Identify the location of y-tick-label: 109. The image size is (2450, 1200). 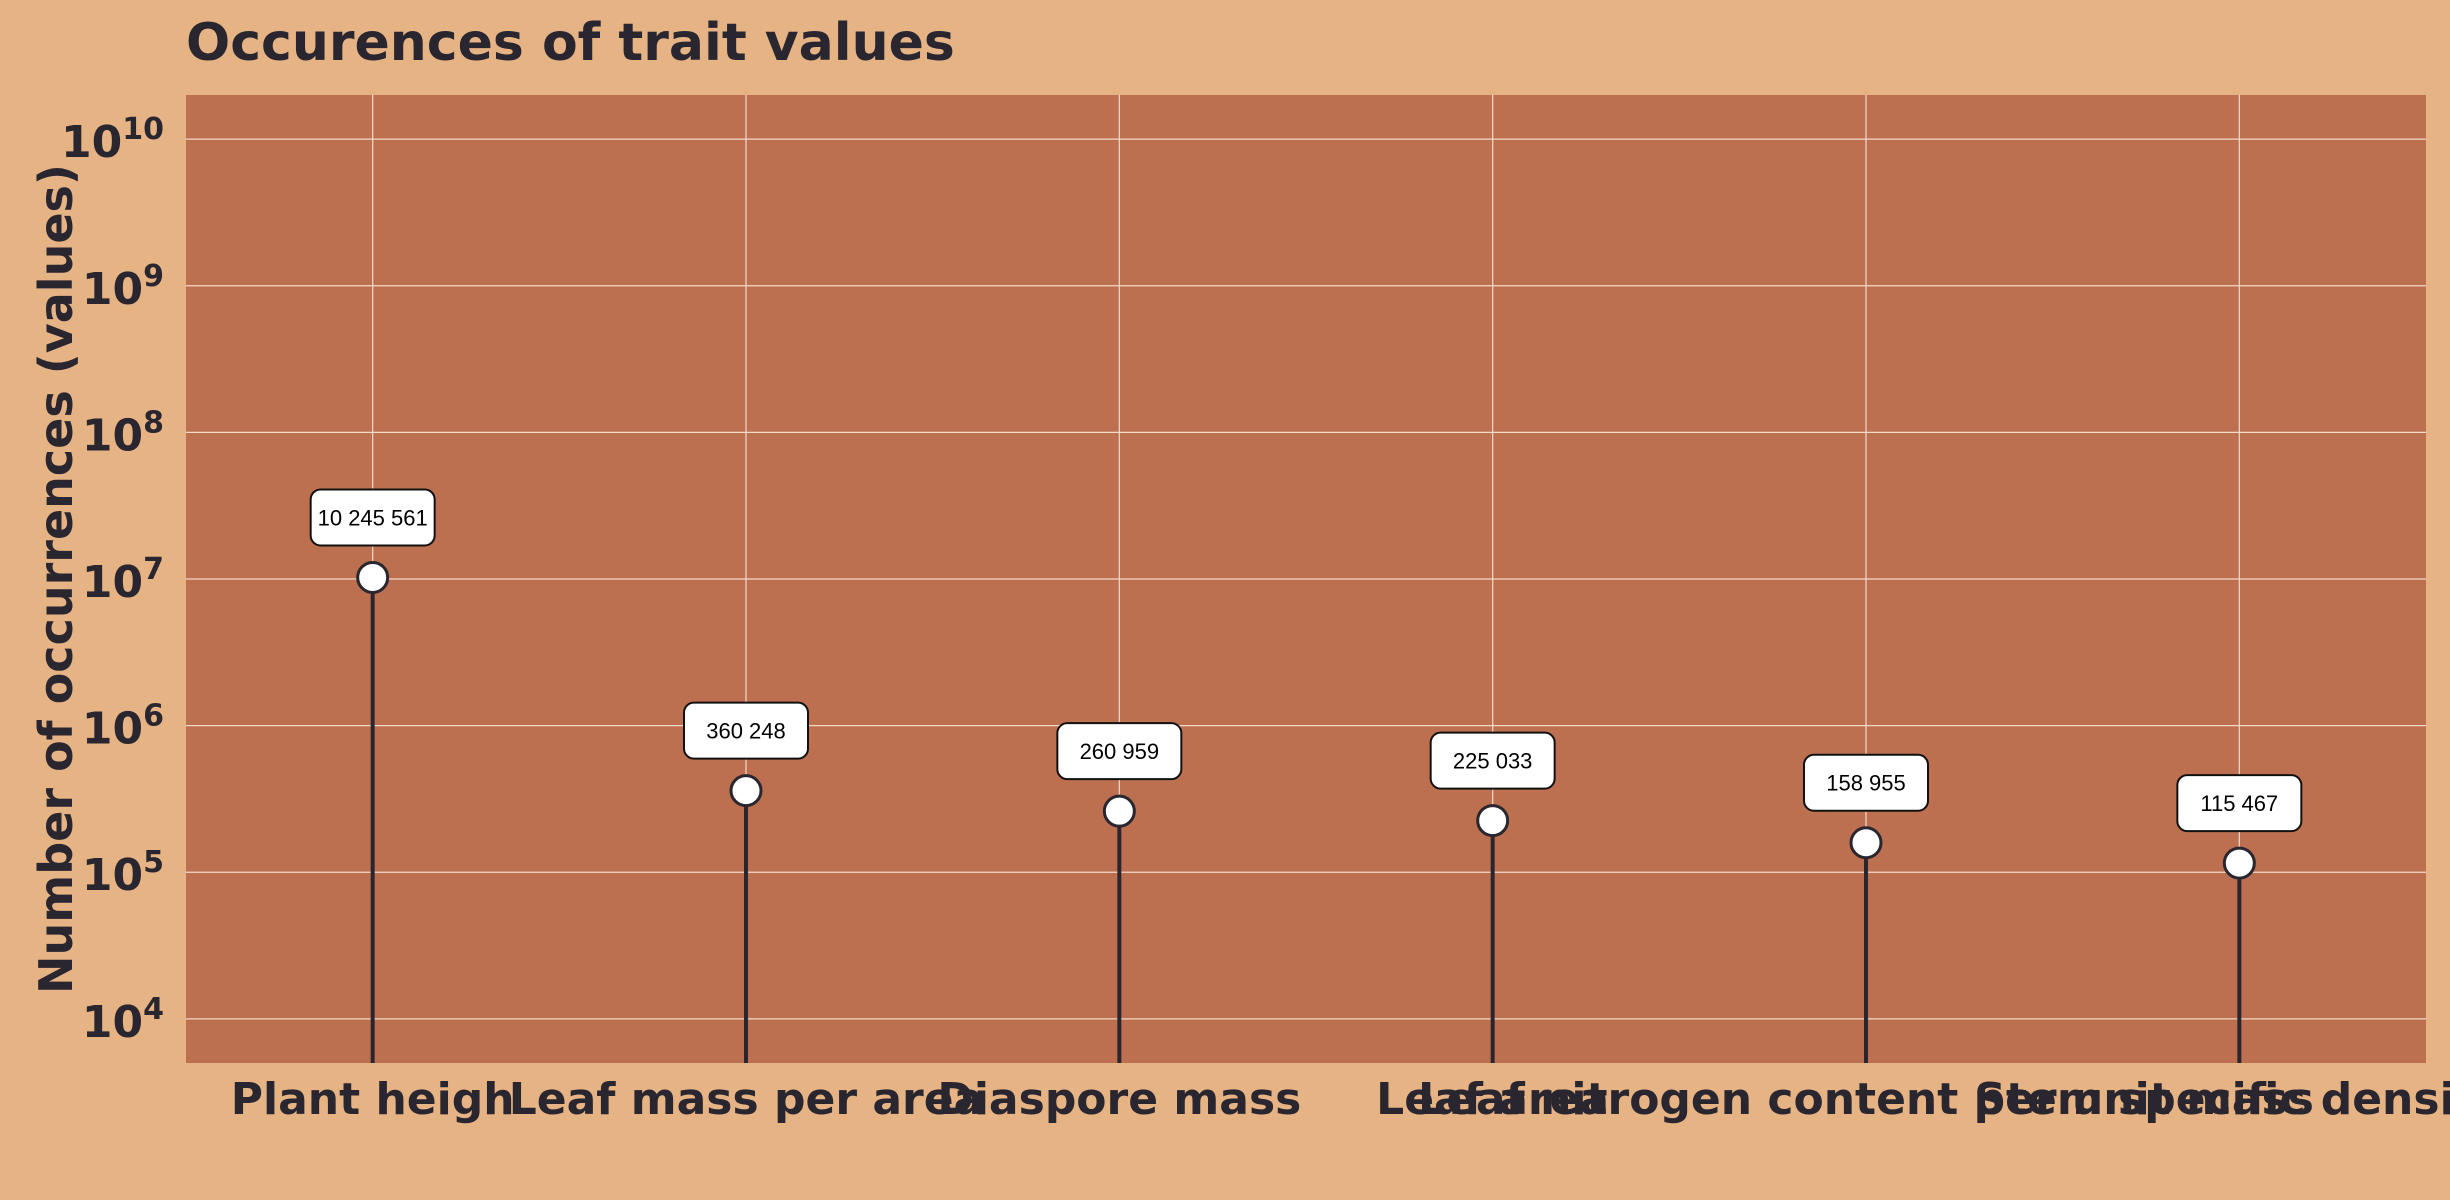
(123, 287).